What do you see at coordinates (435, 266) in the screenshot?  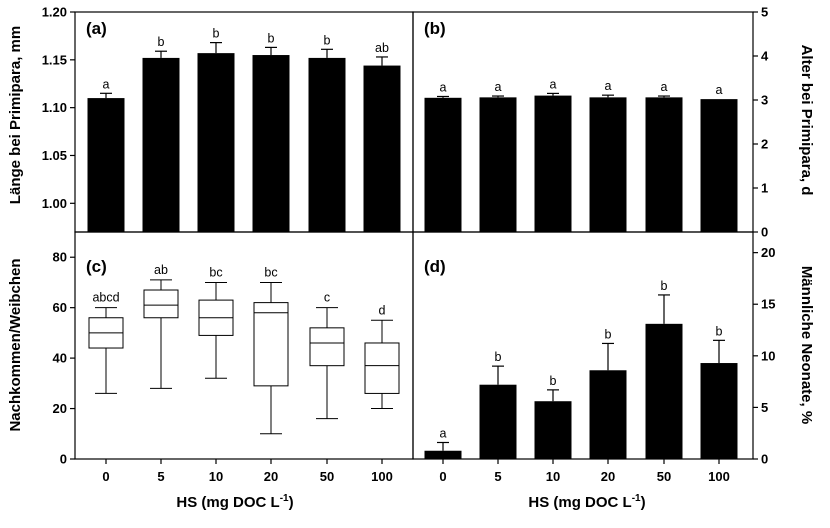 I see `panel-label: (d)` at bounding box center [435, 266].